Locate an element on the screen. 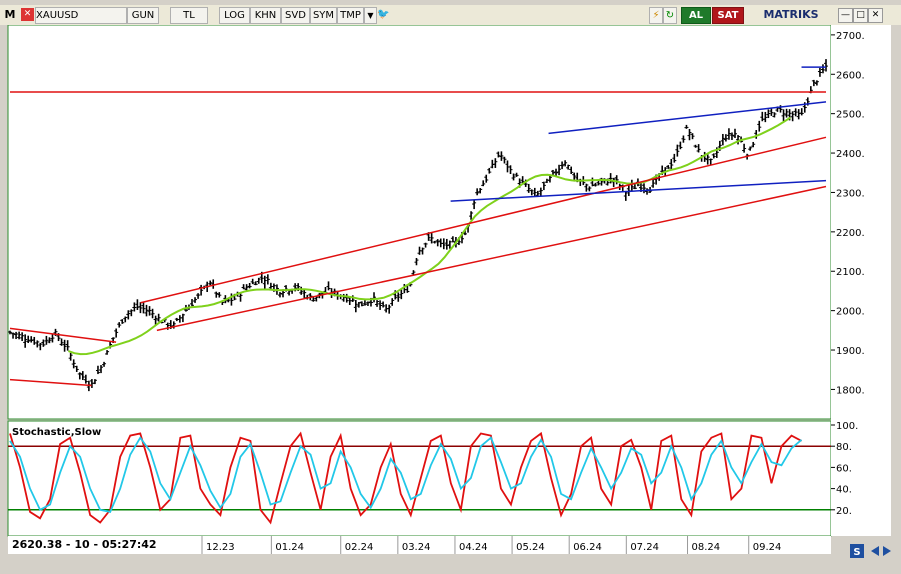  x-tick-label: 04.24 is located at coordinates (473, 547).